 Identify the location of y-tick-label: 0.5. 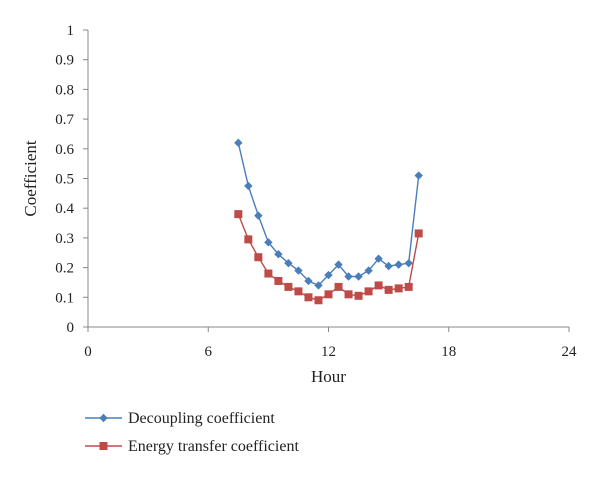
(64, 180).